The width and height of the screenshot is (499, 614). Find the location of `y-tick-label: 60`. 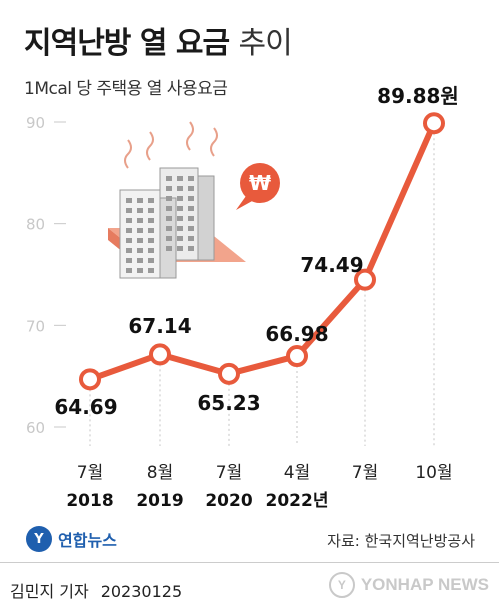

y-tick-label: 60 is located at coordinates (35, 428).